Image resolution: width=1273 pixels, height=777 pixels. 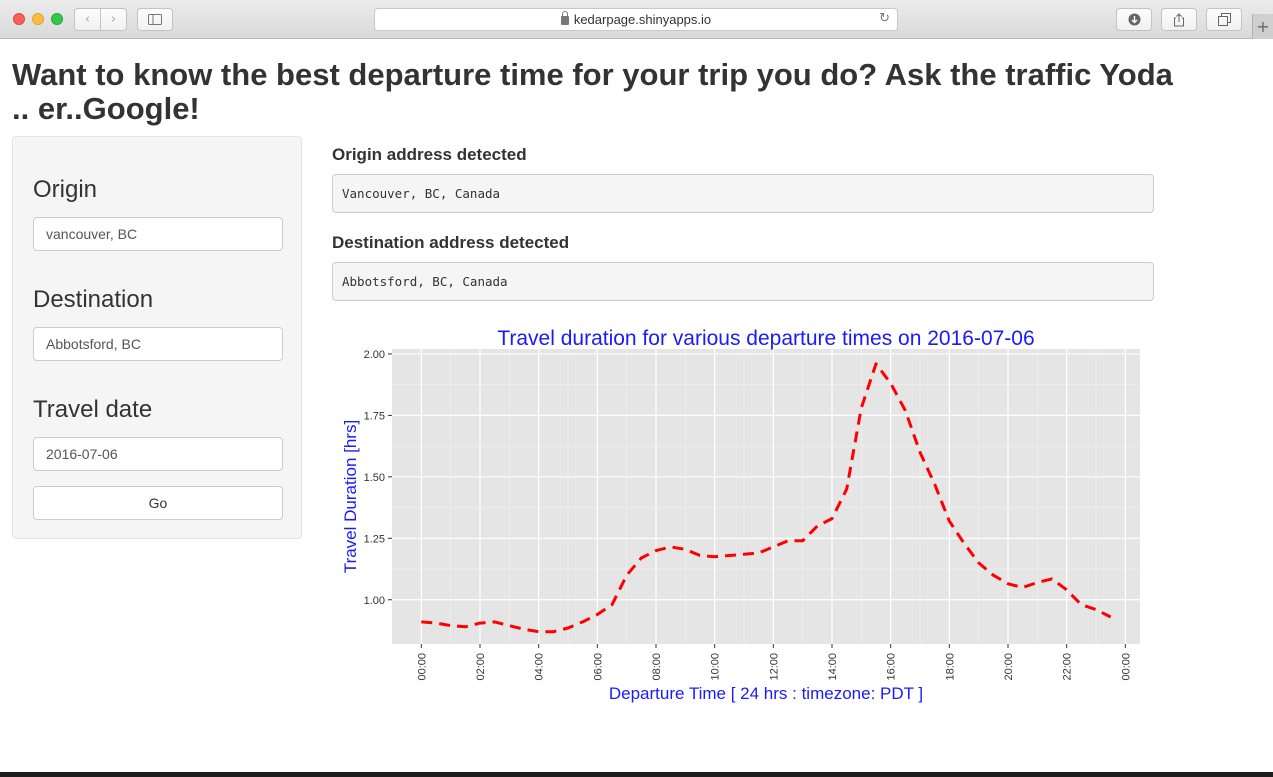 What do you see at coordinates (374, 601) in the screenshot?
I see `y-tick-label: 1.00` at bounding box center [374, 601].